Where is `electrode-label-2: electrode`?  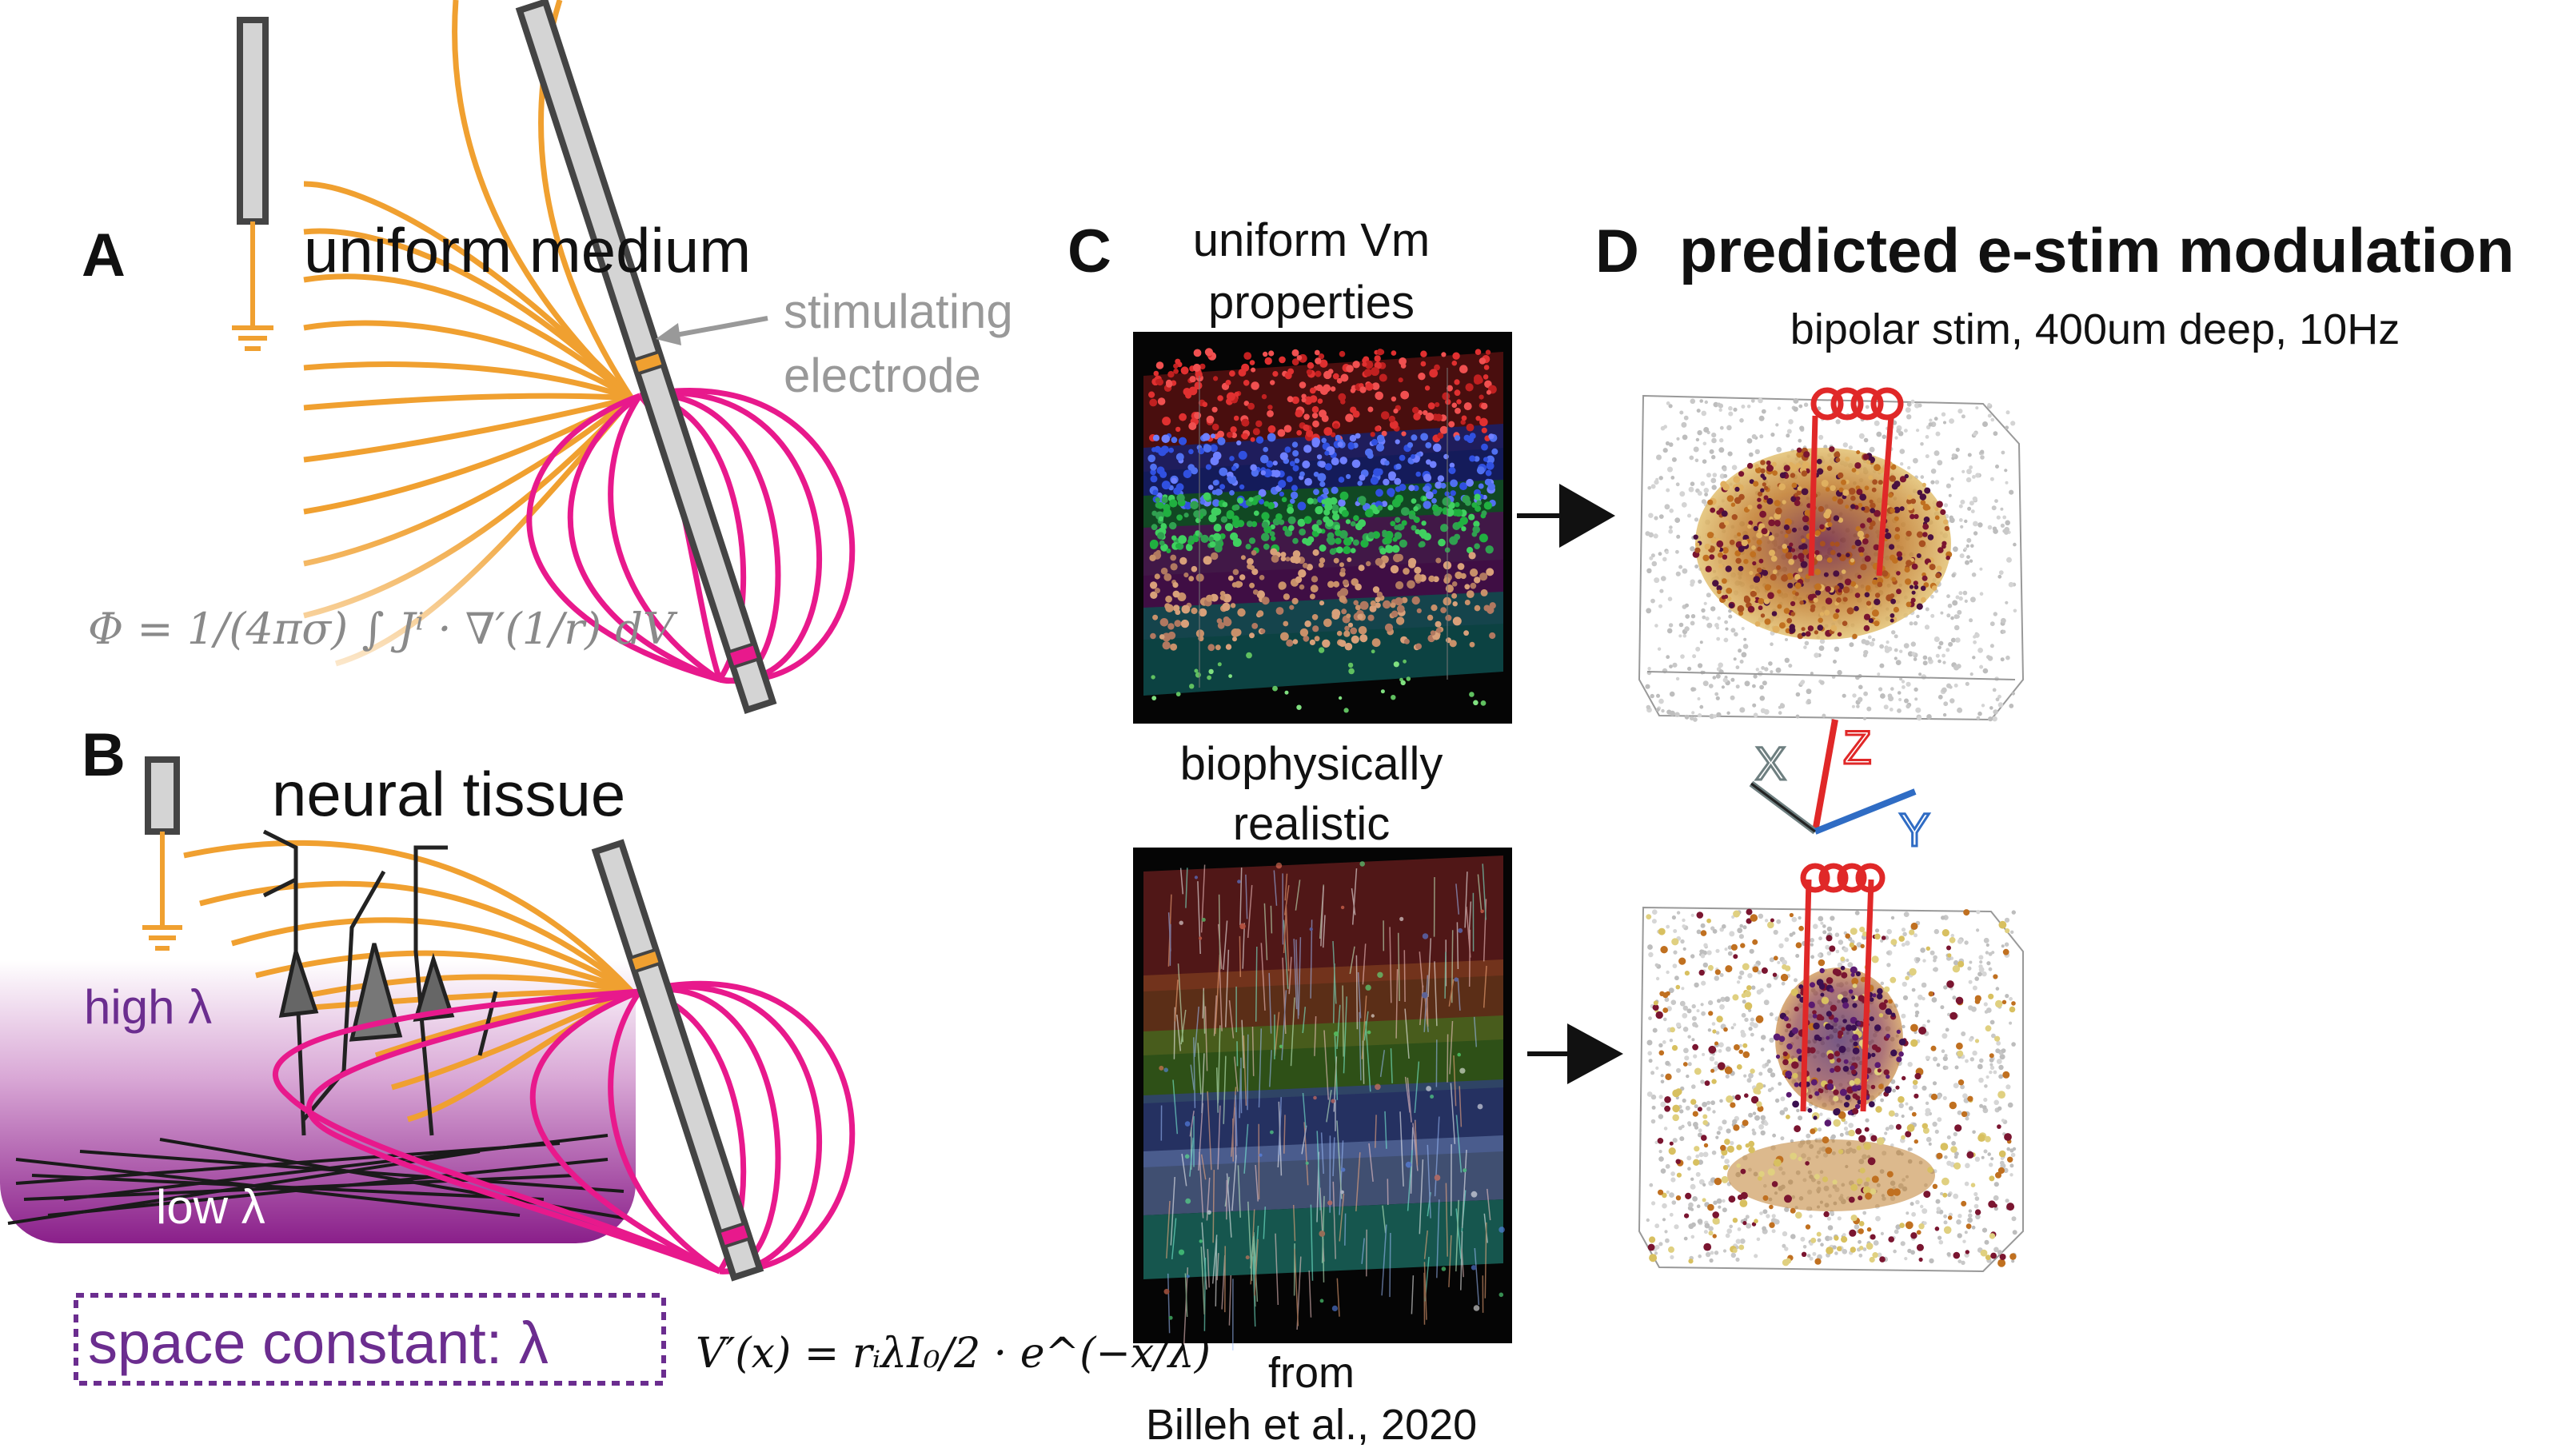 electrode-label-2: electrode is located at coordinates (882, 375).